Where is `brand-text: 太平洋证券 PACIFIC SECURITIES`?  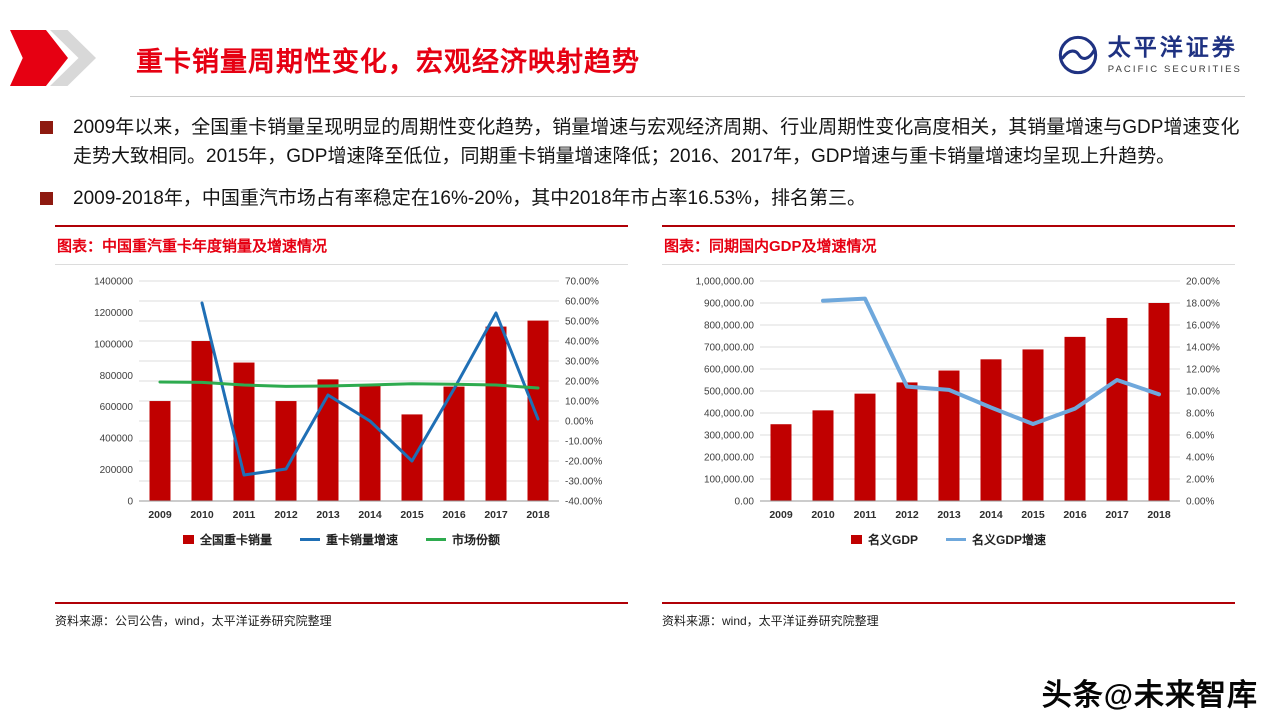 brand-text: 太平洋证券 PACIFIC SECURITIES is located at coordinates (1174, 54).